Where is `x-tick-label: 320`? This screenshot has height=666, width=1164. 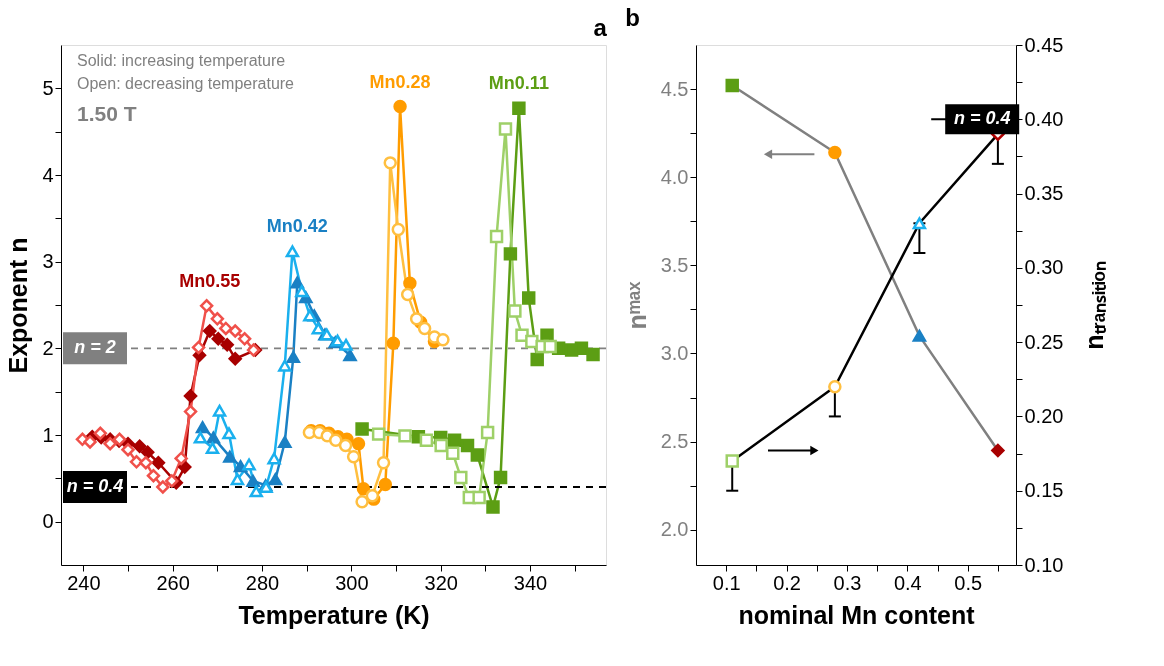 x-tick-label: 320 is located at coordinates (441, 582).